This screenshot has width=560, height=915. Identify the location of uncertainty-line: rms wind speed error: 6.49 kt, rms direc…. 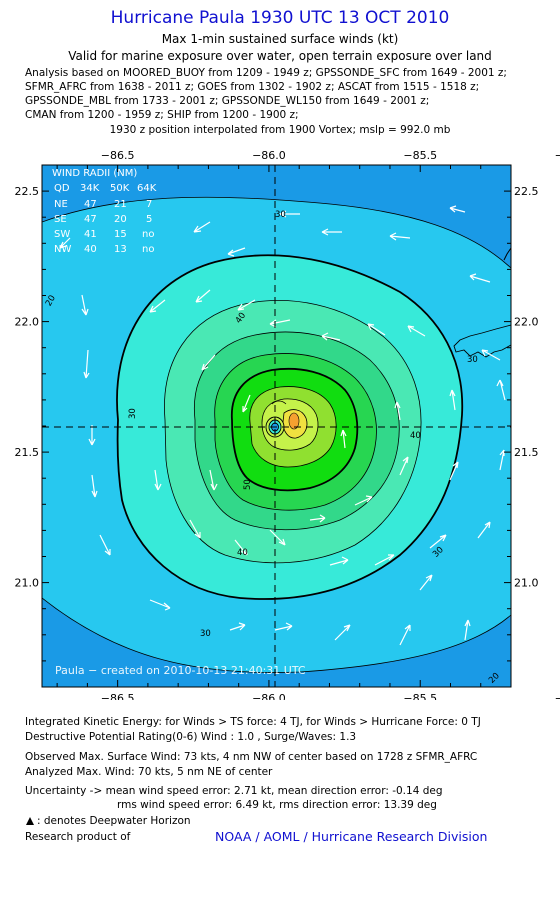
(277, 805).